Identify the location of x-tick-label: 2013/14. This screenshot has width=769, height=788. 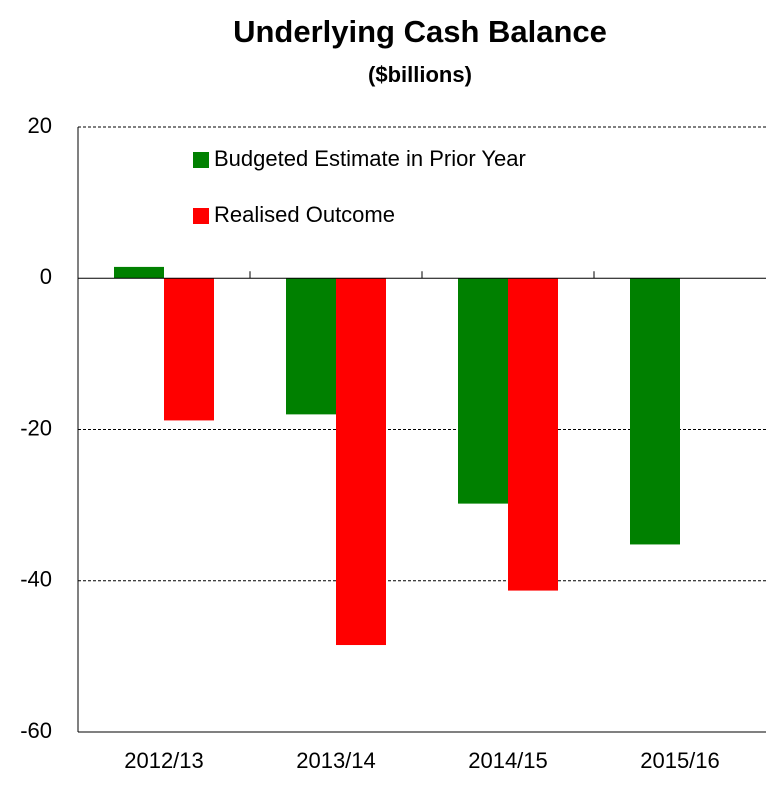
(336, 760).